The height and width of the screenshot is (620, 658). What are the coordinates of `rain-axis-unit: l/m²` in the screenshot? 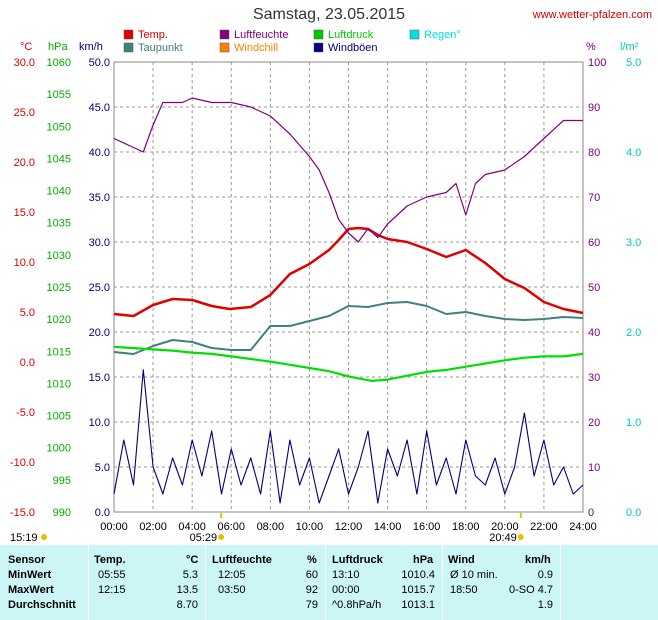 It's located at (629, 47).